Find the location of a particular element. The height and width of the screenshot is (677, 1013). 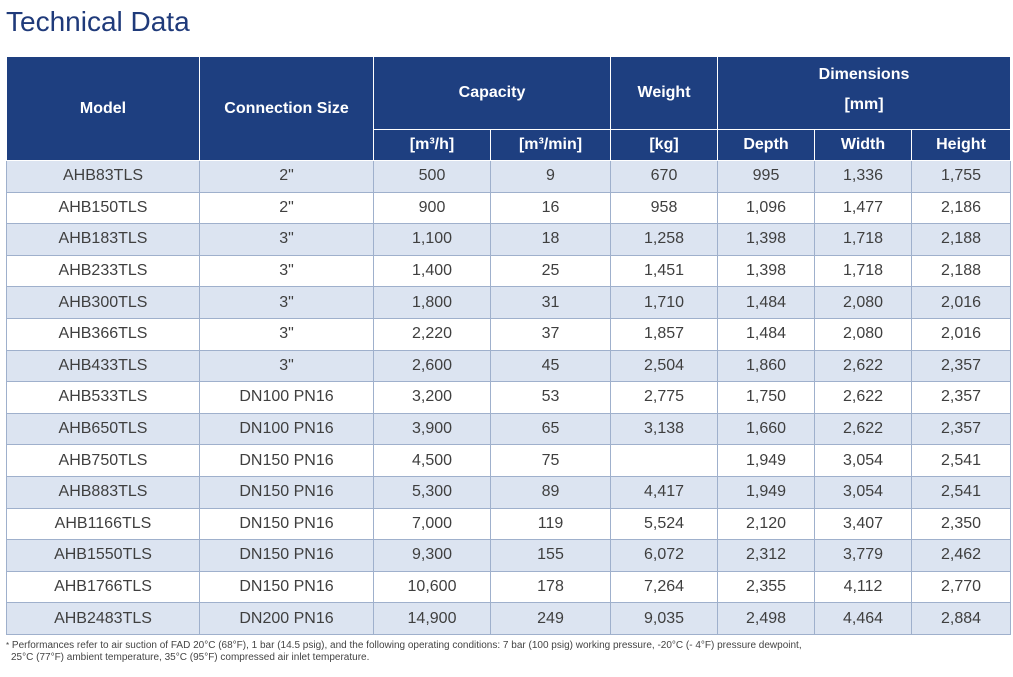

cell-depth: 2,312 is located at coordinates (766, 555).